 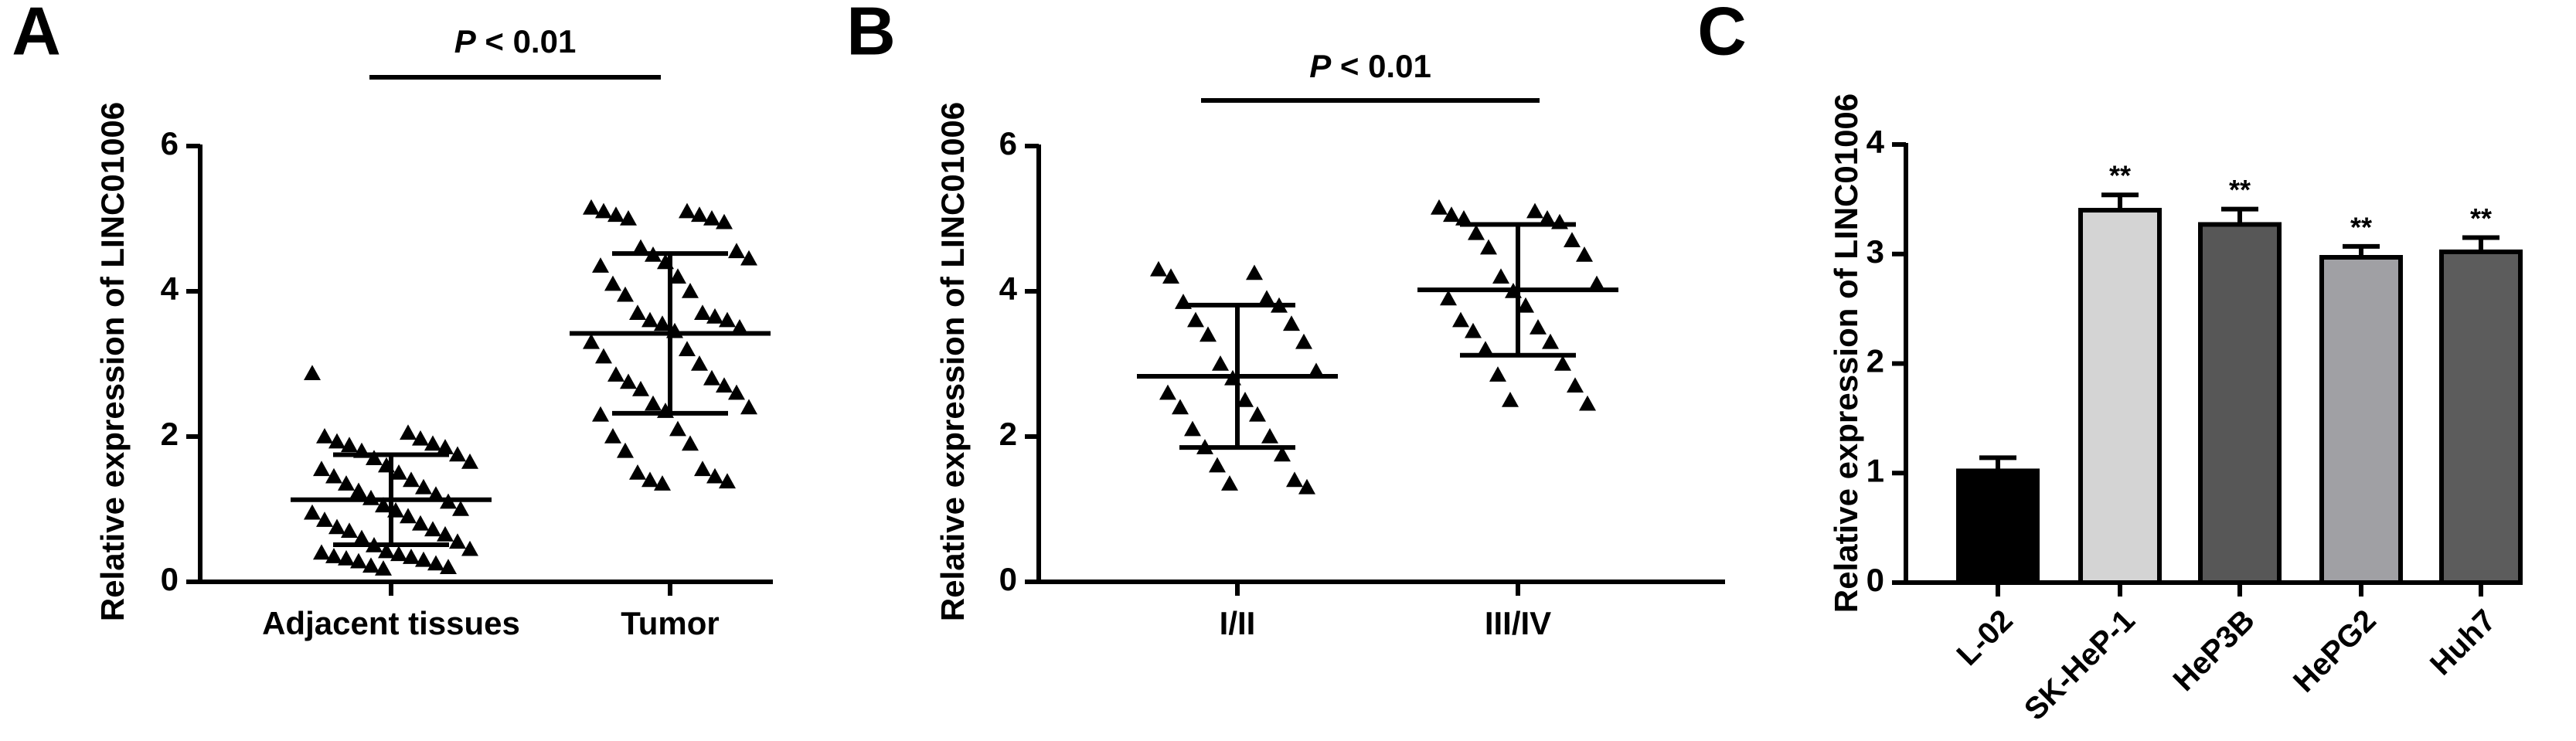 I want to click on y-tick-label: 3, so click(x=1875, y=251).